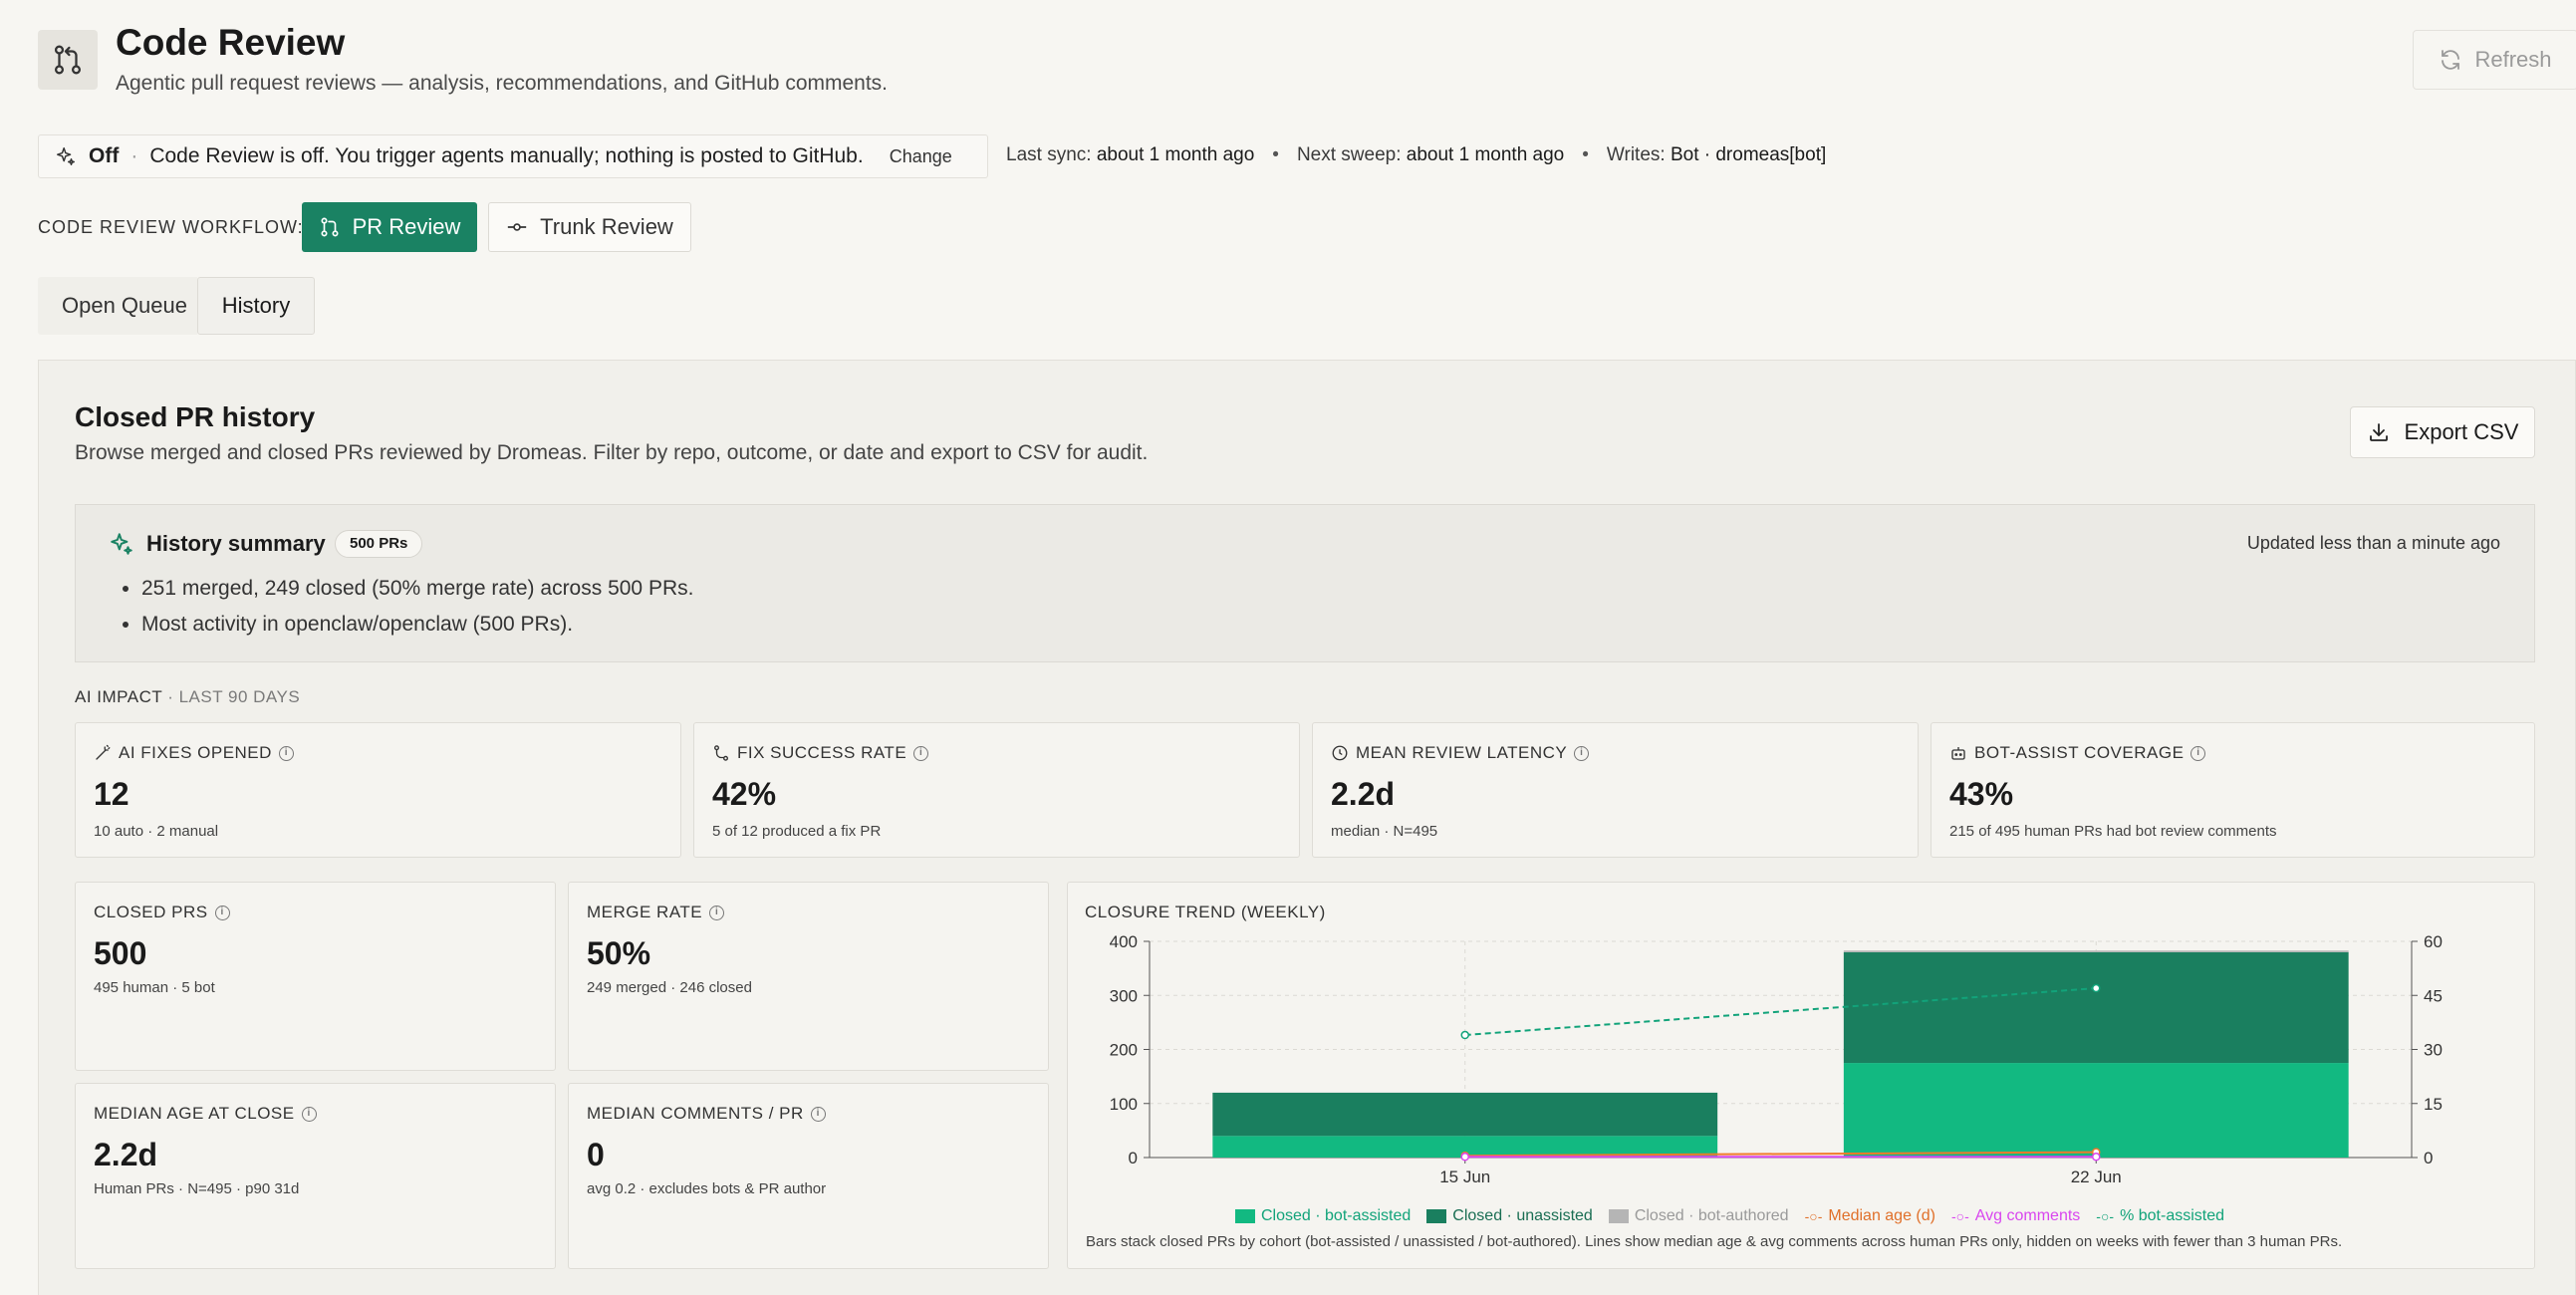  I want to click on trunk-review-button: Trunk Review, so click(589, 227).